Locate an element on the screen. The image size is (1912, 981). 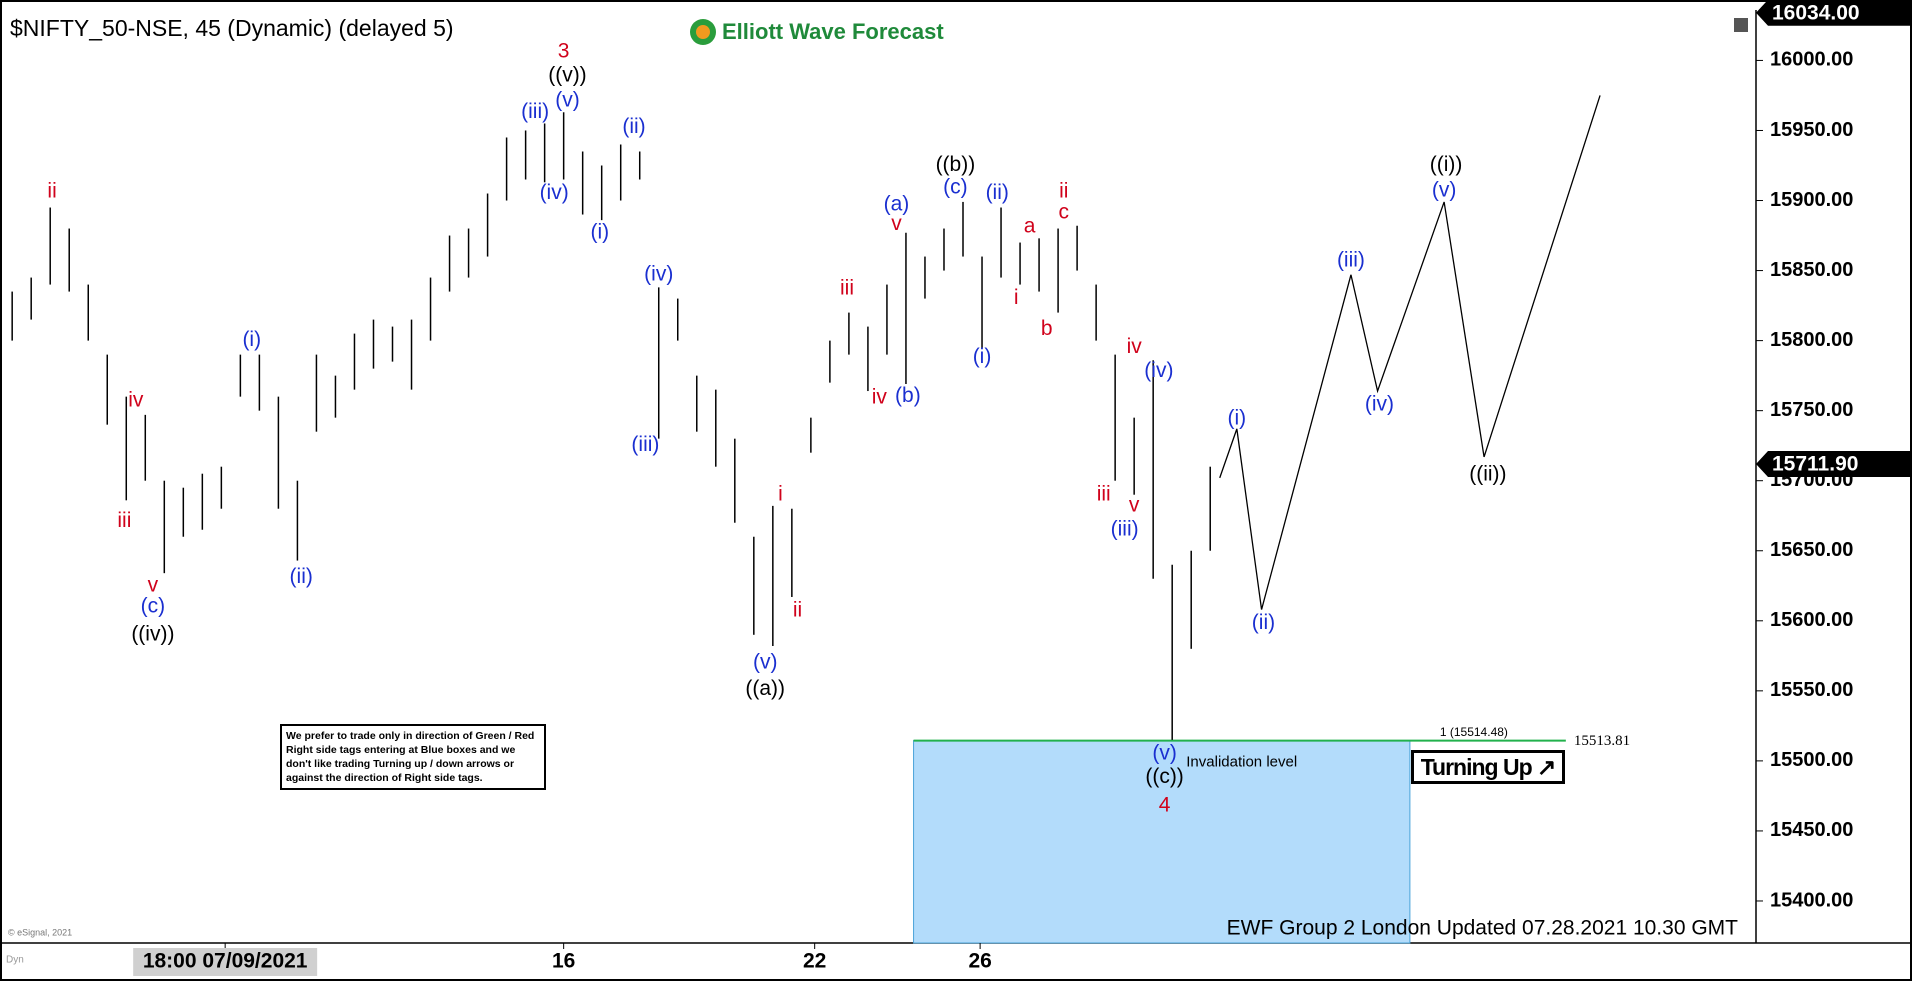
wave-label: a is located at coordinates (1030, 226).